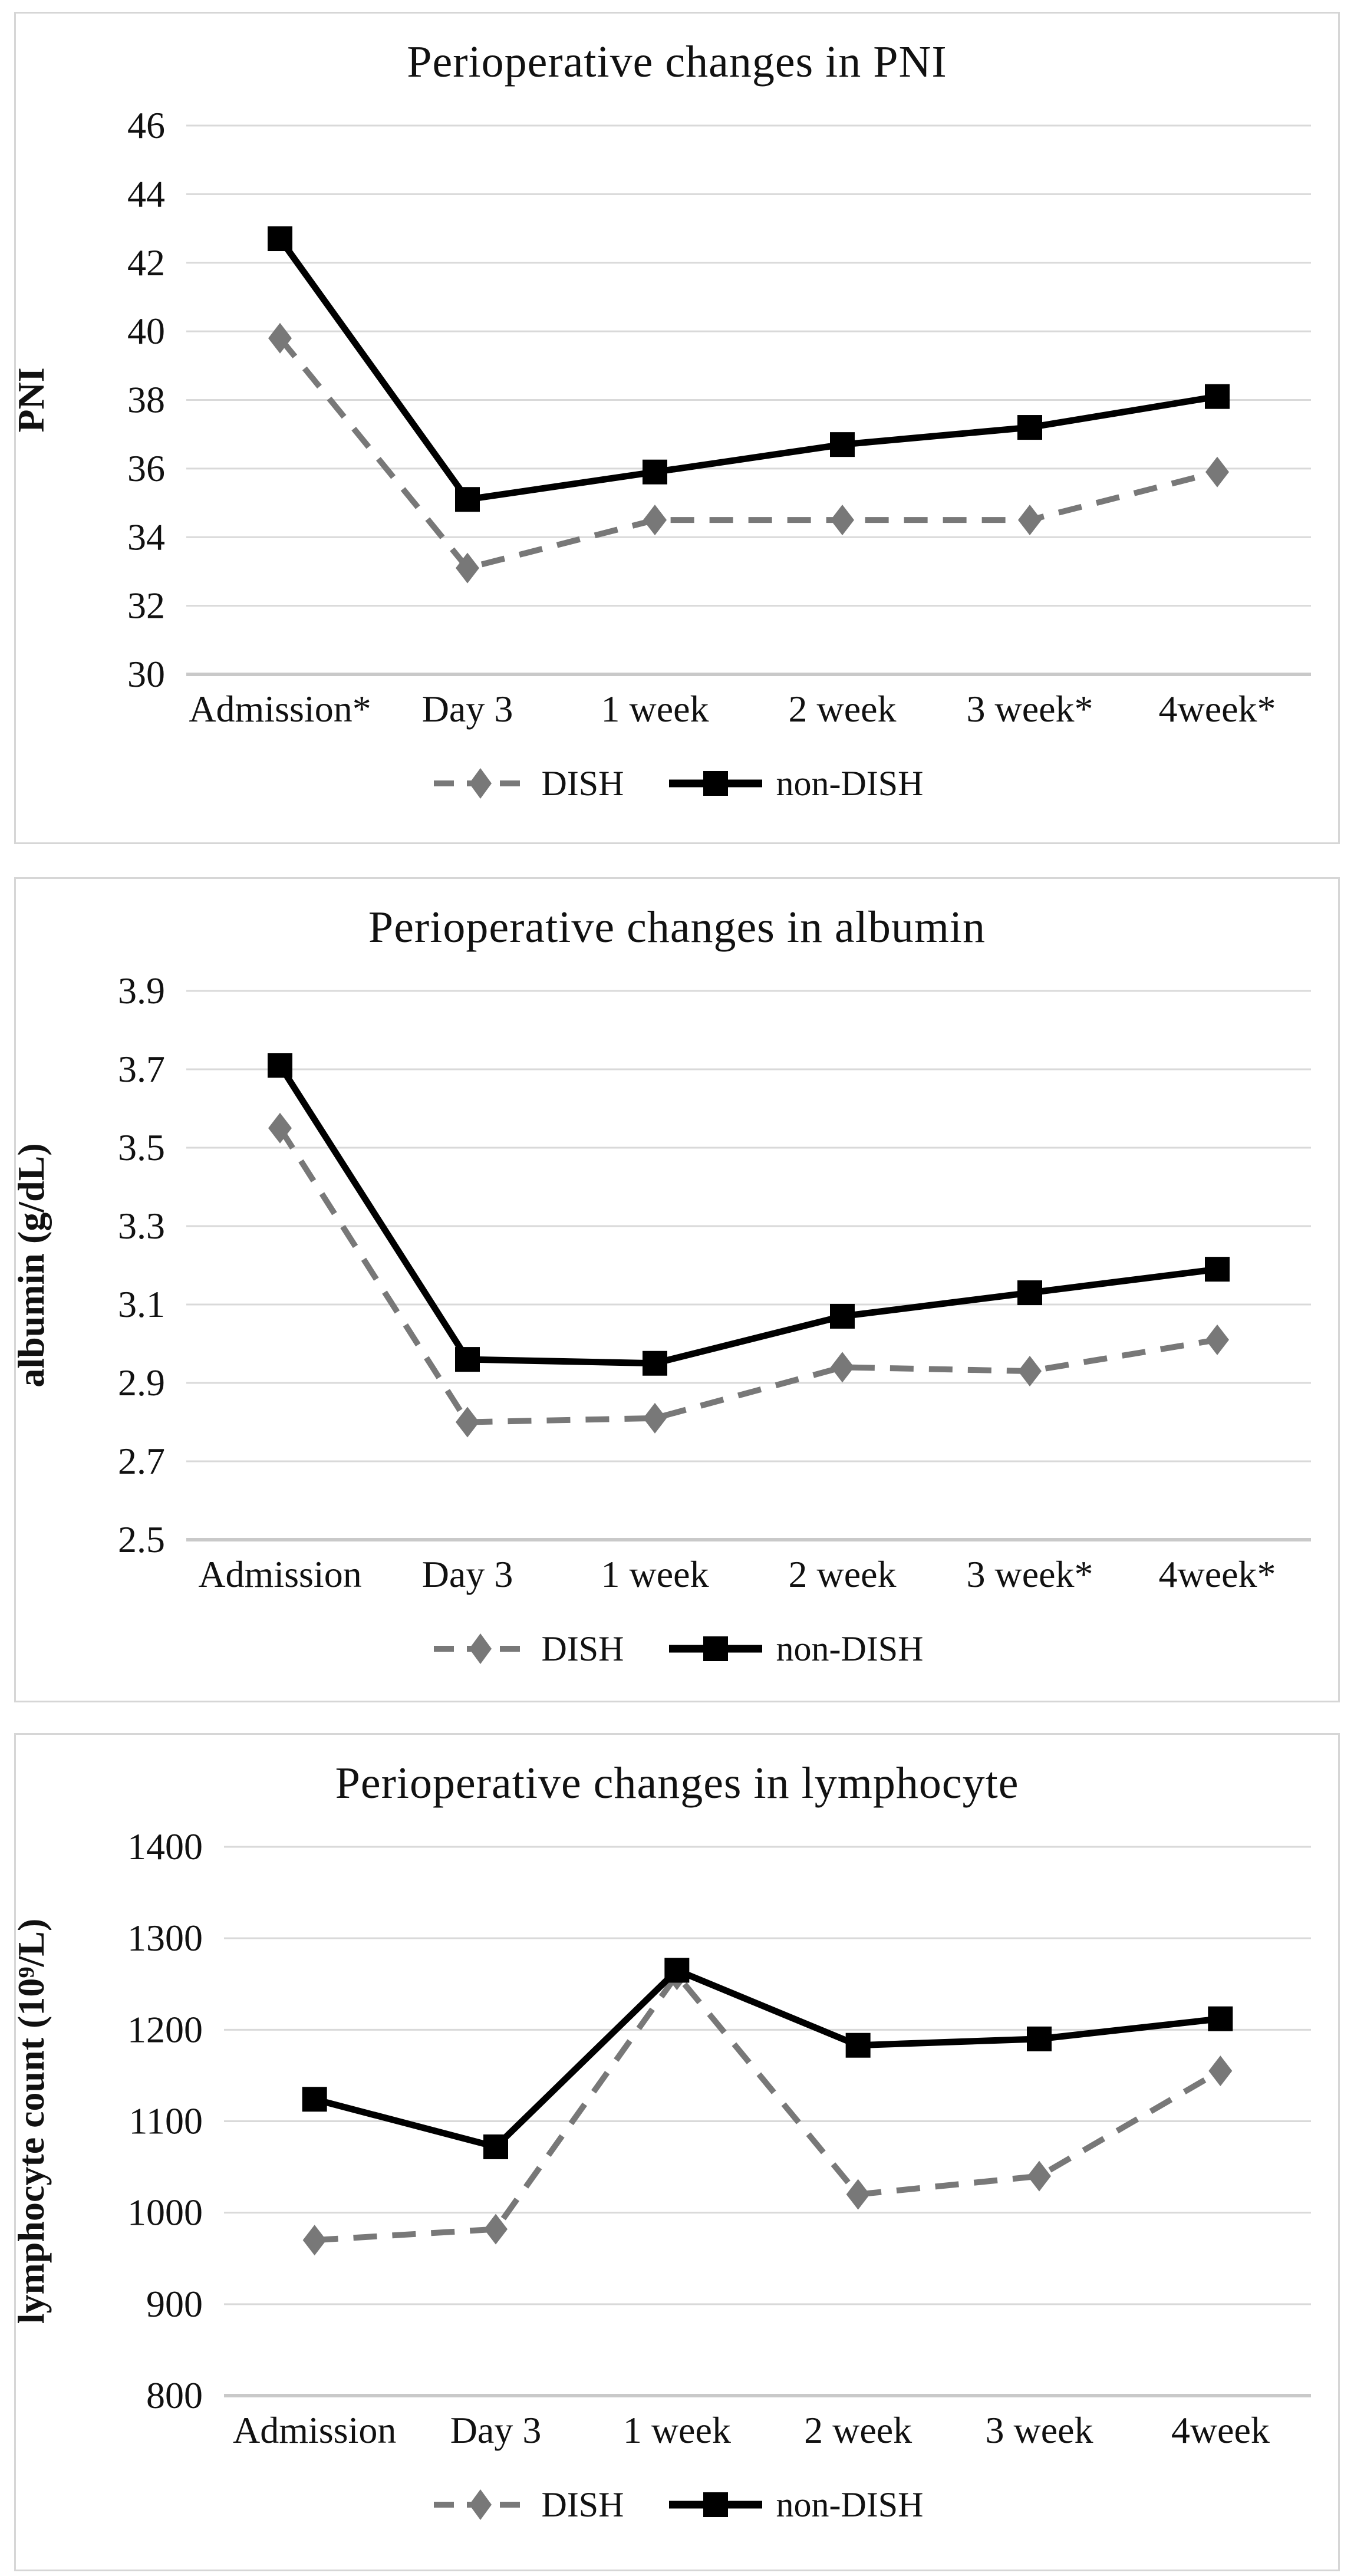  I want to click on y-tick-label: 44, so click(146, 194).